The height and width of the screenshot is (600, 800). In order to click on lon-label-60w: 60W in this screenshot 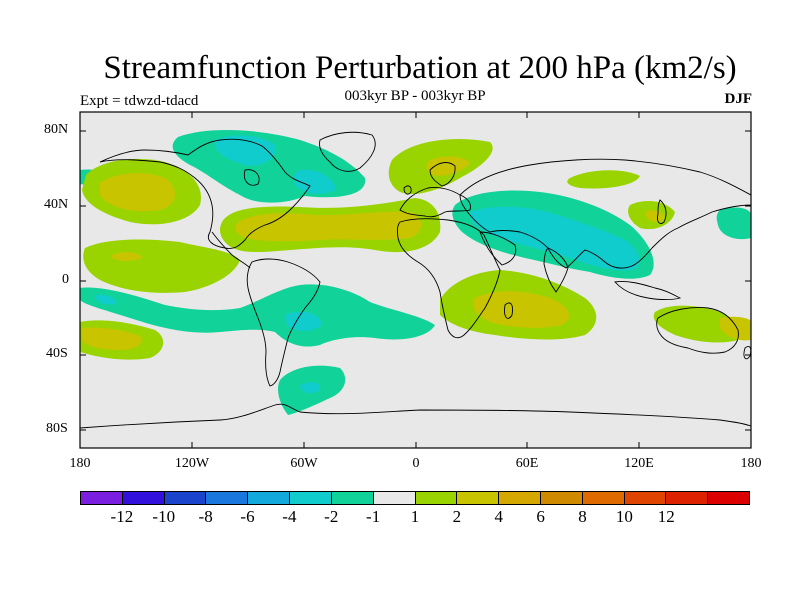, I will do `click(304, 463)`.